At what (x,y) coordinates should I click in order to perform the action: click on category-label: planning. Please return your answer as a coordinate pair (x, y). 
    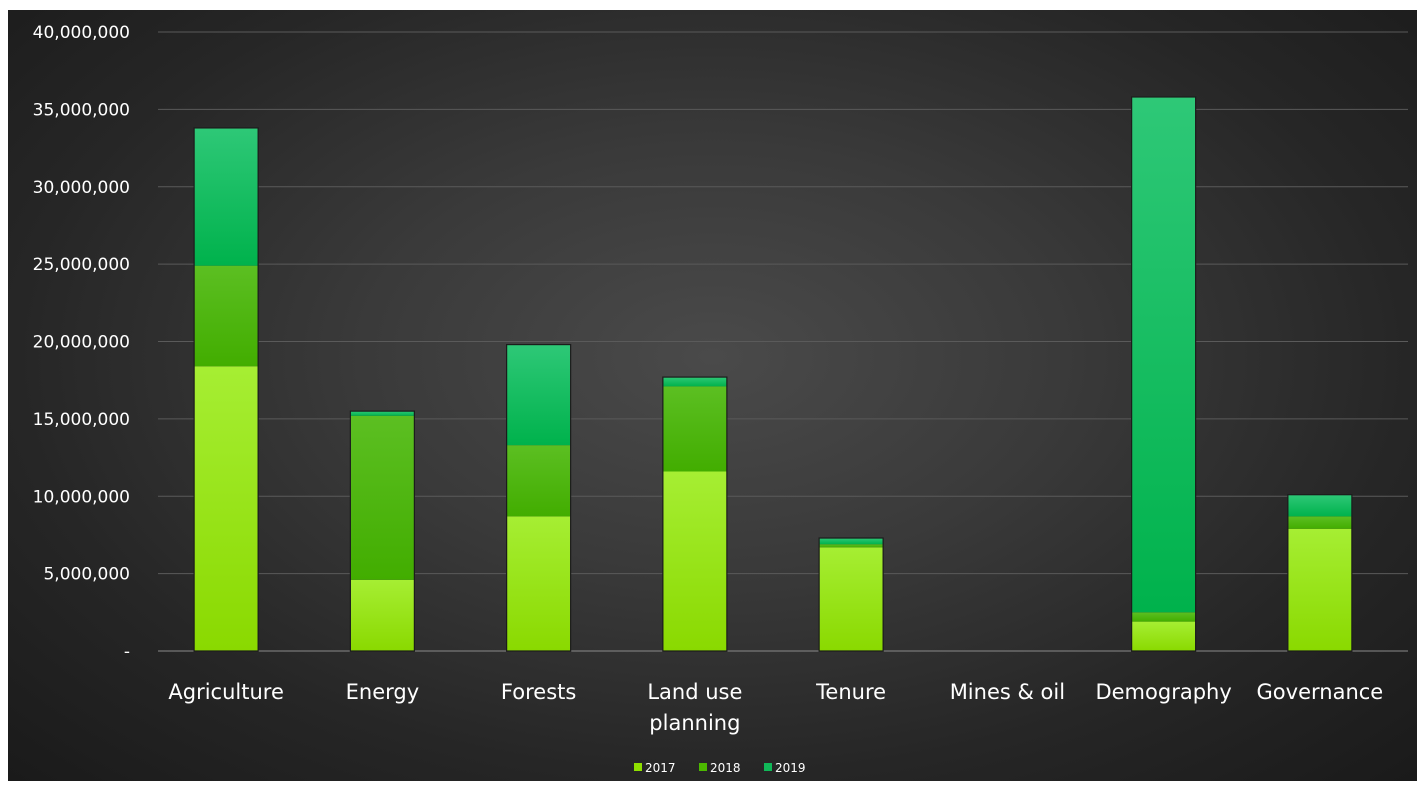
    Looking at the image, I should click on (694, 723).